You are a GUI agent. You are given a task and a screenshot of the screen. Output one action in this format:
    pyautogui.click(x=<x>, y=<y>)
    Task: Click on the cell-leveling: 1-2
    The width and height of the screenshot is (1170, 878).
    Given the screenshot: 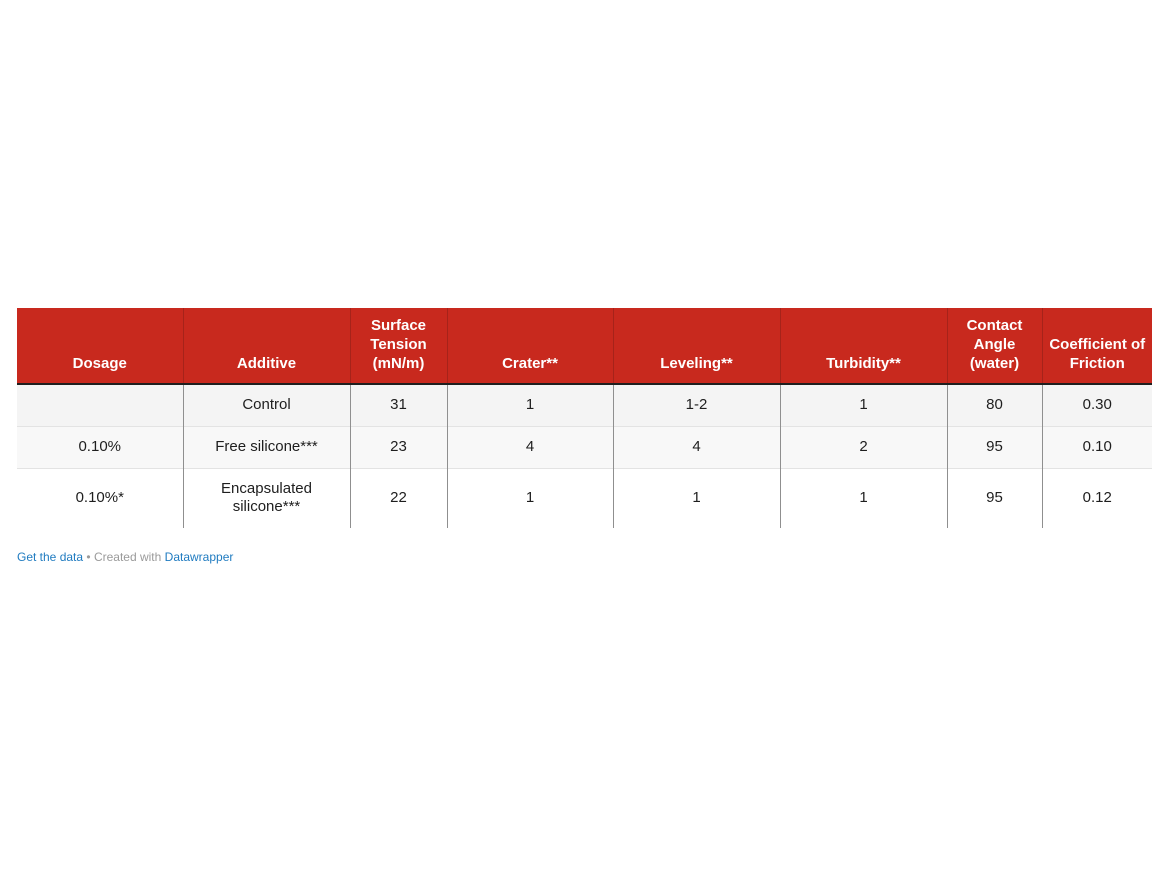 What is the action you would take?
    pyautogui.click(x=696, y=405)
    